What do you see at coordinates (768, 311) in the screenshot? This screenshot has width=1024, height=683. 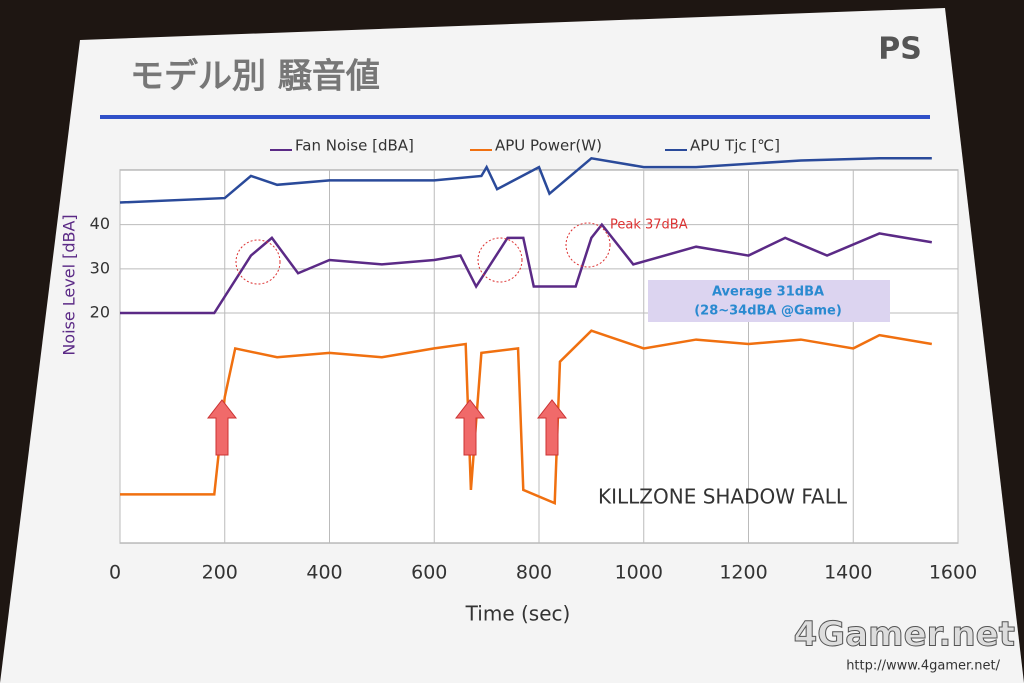 I see `annotation: (28~34dBA @Game)` at bounding box center [768, 311].